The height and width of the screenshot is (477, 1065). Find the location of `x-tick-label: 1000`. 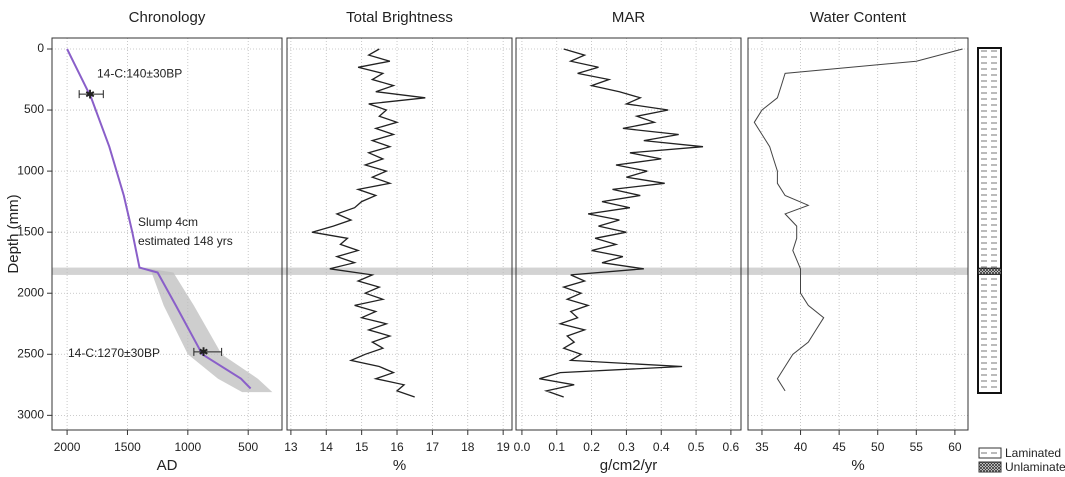

x-tick-label: 1000 is located at coordinates (187, 447).